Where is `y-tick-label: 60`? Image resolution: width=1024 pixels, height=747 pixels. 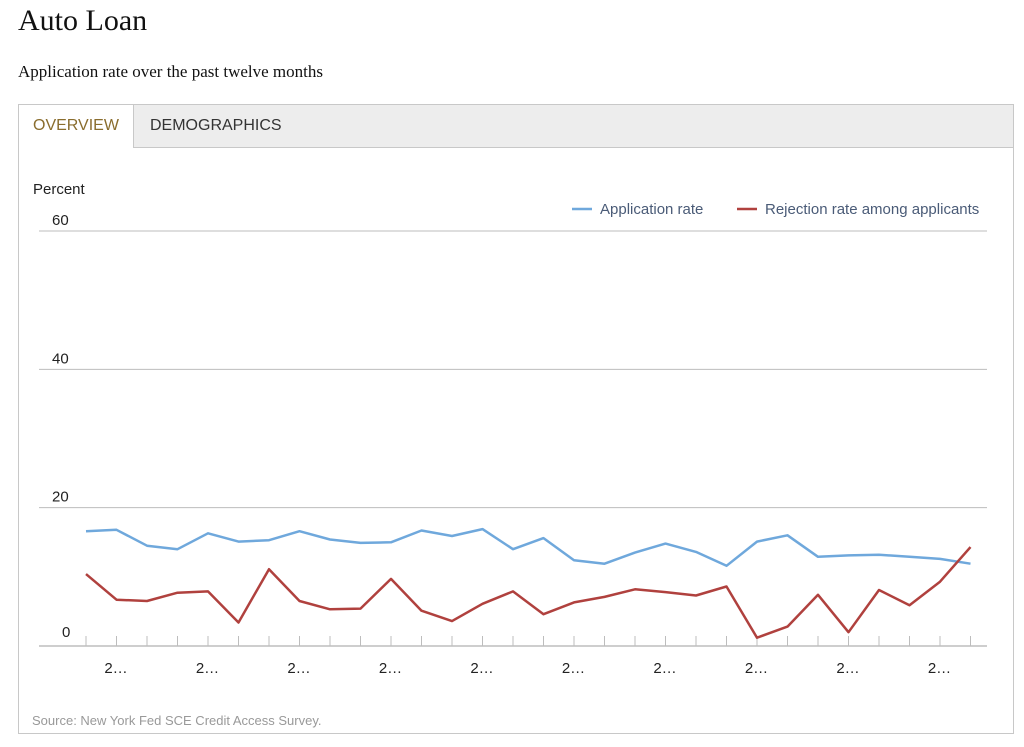
y-tick-label: 60 is located at coordinates (60, 220).